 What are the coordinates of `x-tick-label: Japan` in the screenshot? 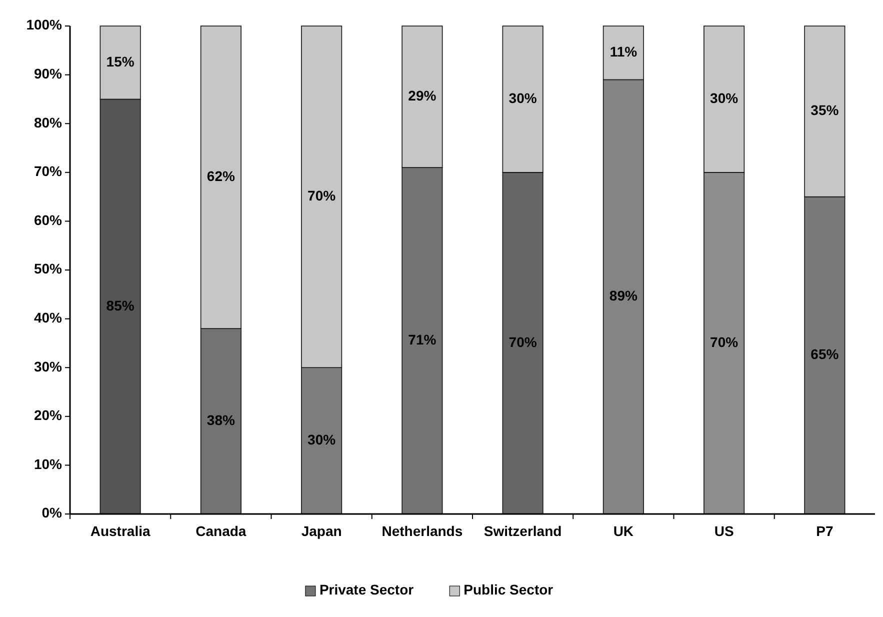 It's located at (321, 531).